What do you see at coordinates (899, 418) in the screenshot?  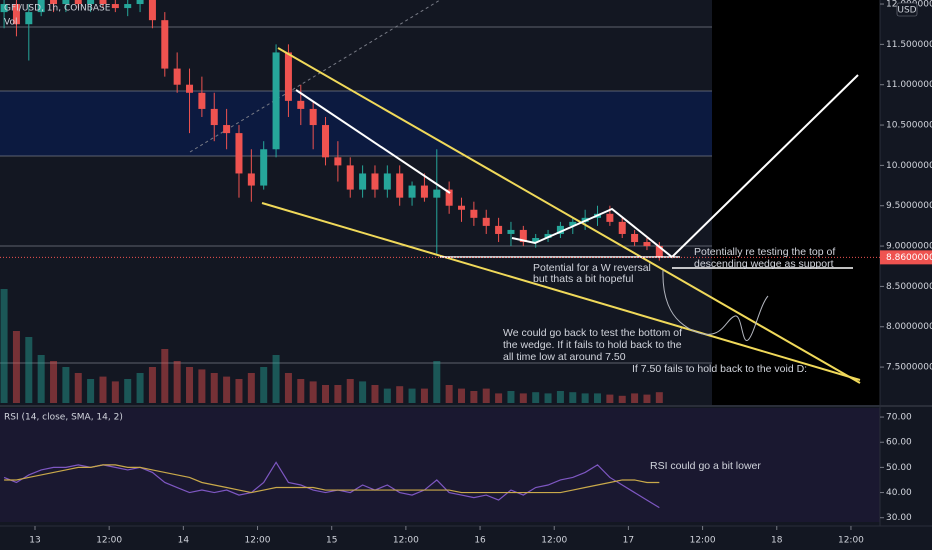 I see `y-tick-label: 70.00` at bounding box center [899, 418].